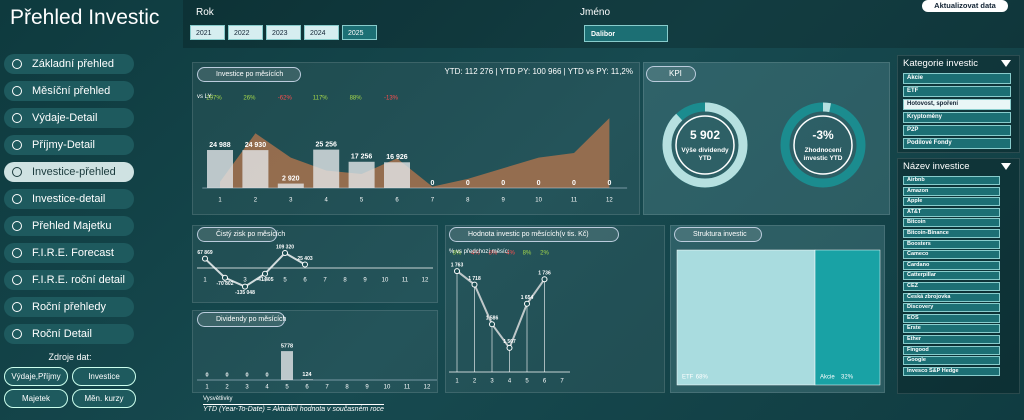  I want to click on card-title: KPI, so click(671, 74).